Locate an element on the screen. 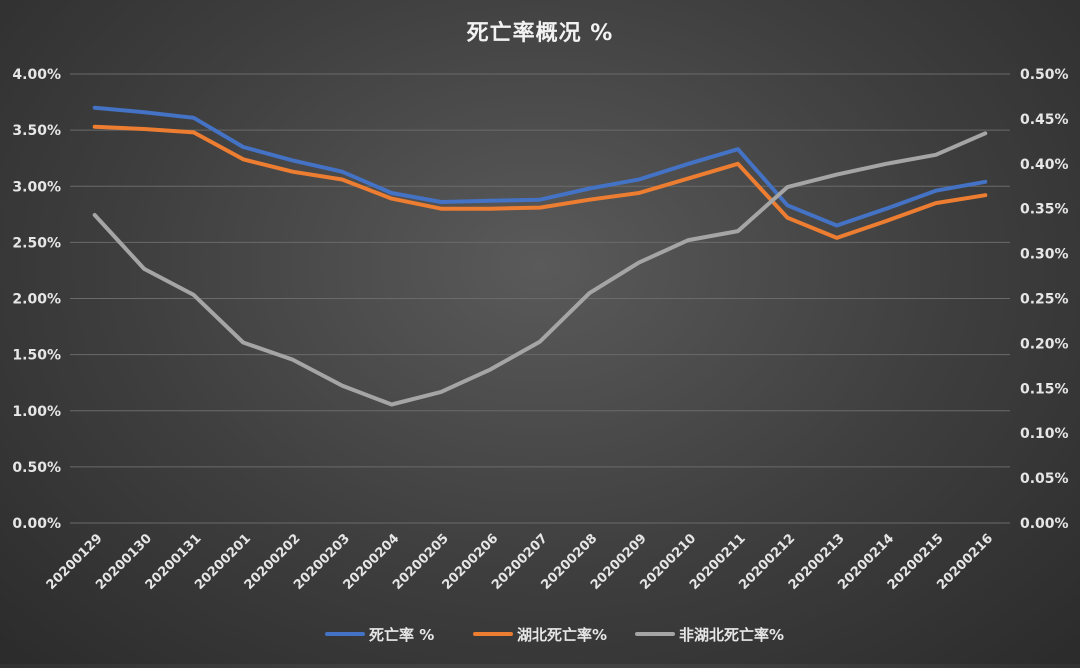  legend-label-3: 非湖北死亡率% is located at coordinates (731, 635).